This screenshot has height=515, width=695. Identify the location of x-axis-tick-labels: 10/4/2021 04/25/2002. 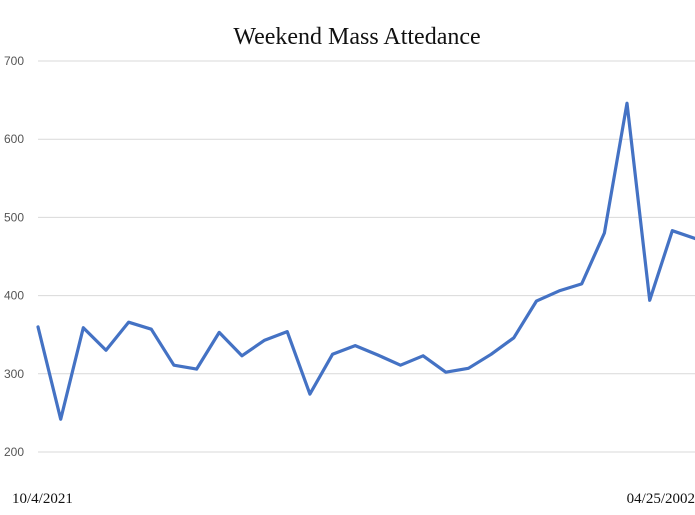
(353, 499).